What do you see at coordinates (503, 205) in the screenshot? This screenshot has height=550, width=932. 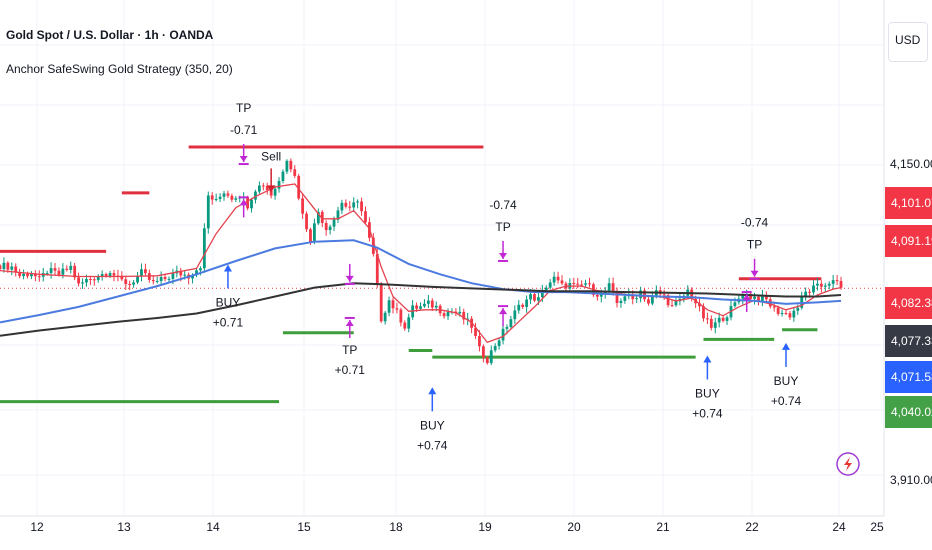 I see `tp-label: -0.74` at bounding box center [503, 205].